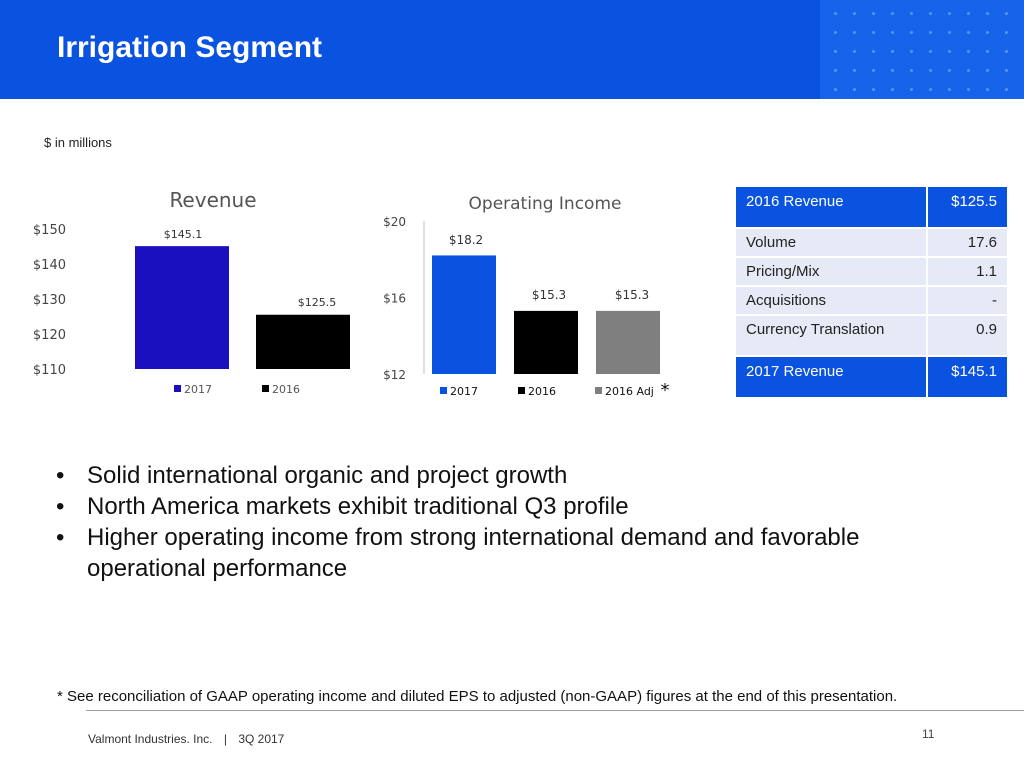 Image resolution: width=1024 pixels, height=768 pixels. Describe the element at coordinates (261, 739) in the screenshot. I see `footer-period: 3Q 2017` at that location.